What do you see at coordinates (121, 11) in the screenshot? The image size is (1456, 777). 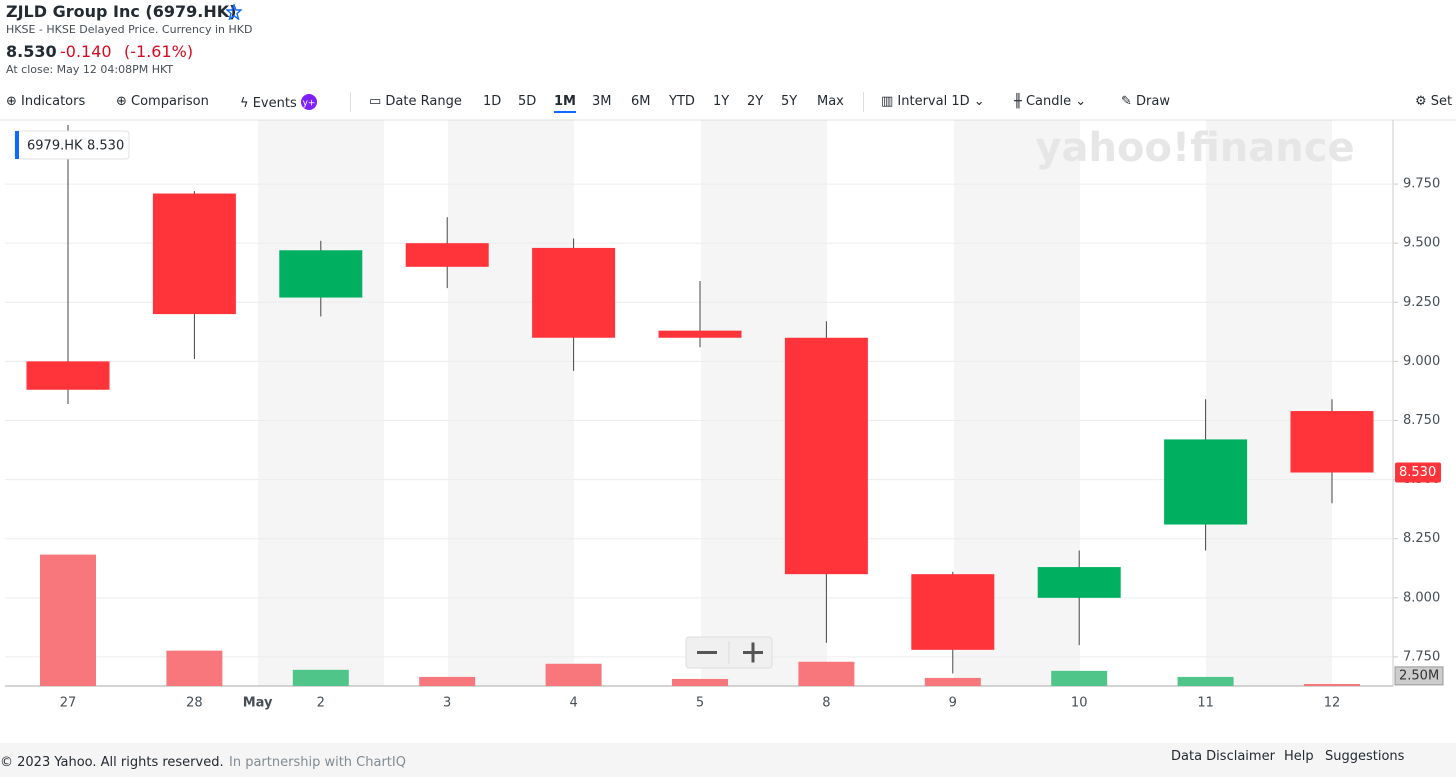 I see `stock-title: ZJLD Group Inc (6979.HK)` at bounding box center [121, 11].